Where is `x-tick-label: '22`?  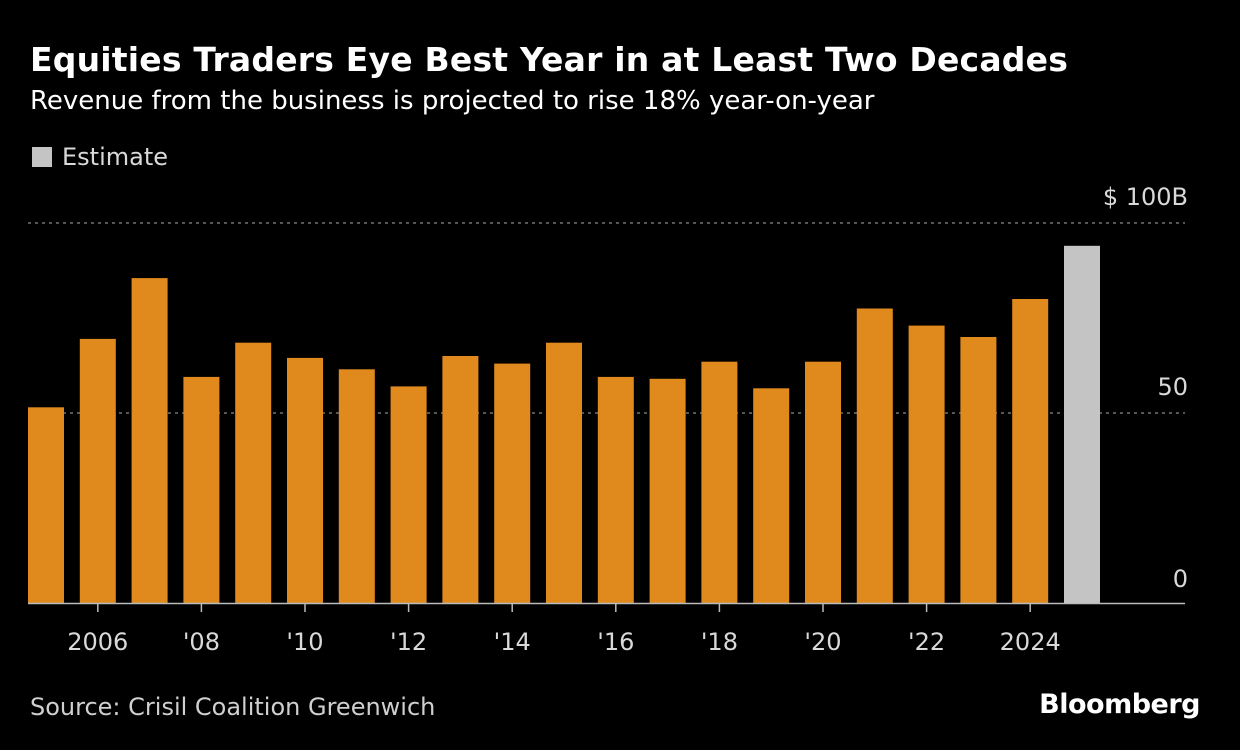
x-tick-label: '22 is located at coordinates (926, 642).